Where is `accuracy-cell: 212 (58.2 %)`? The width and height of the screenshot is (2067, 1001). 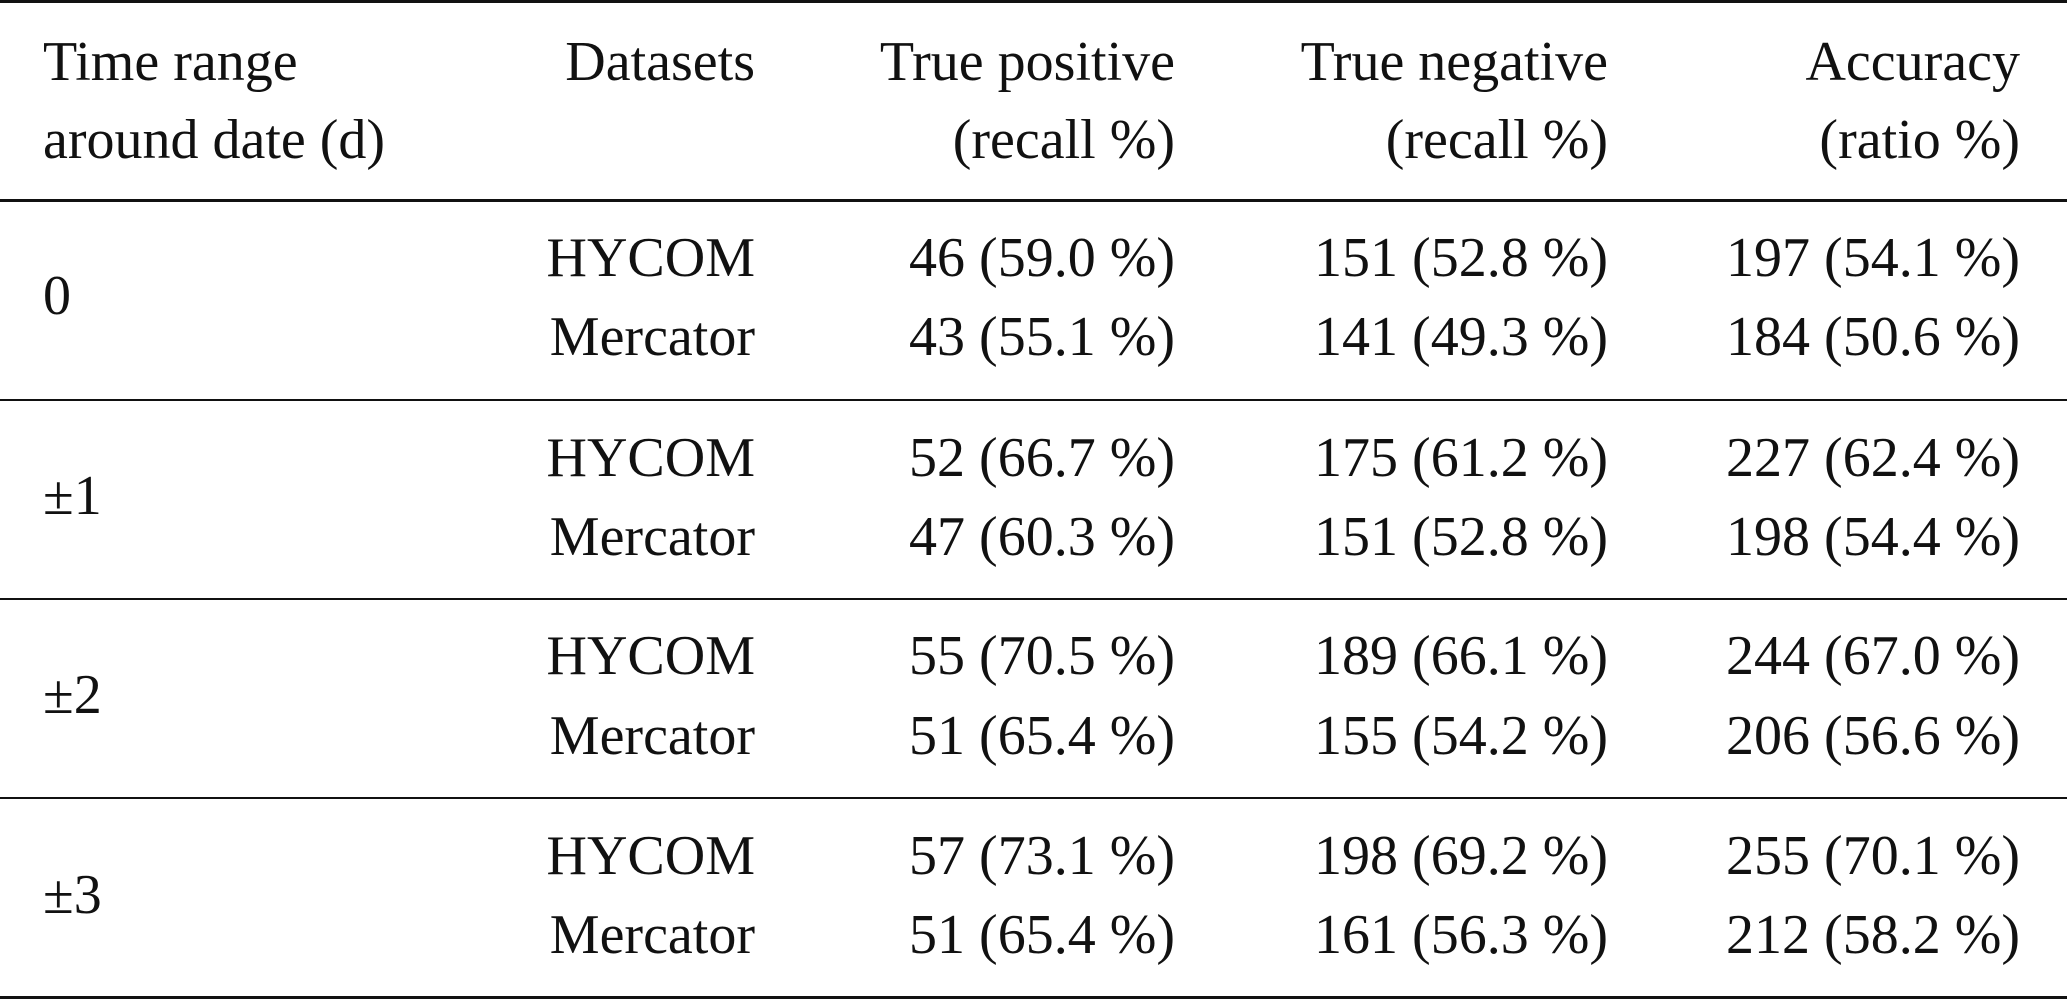 accuracy-cell: 212 (58.2 %) is located at coordinates (1873, 935).